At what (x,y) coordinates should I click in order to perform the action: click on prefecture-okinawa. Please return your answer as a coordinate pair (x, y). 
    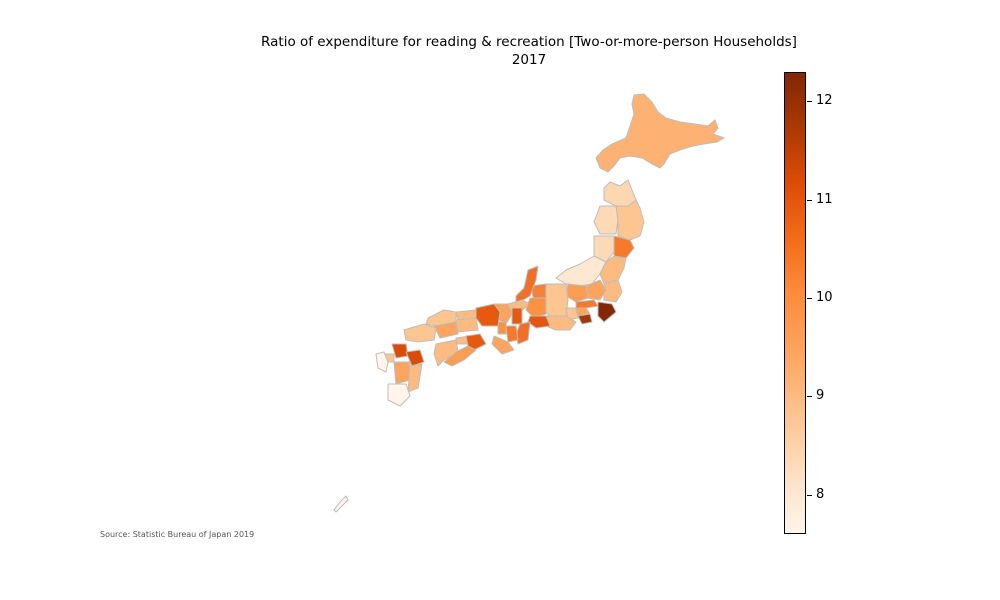
    Looking at the image, I should click on (341, 504).